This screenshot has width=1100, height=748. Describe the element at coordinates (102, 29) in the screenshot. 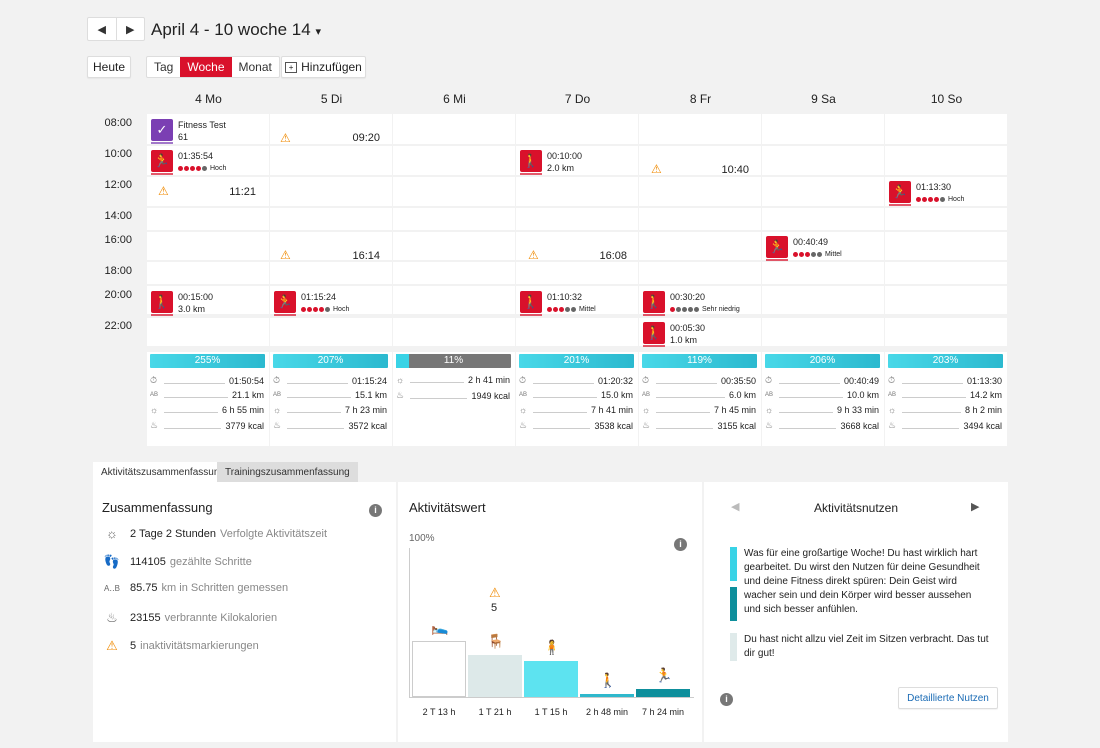

I see `prev-week-button: ◀` at that location.